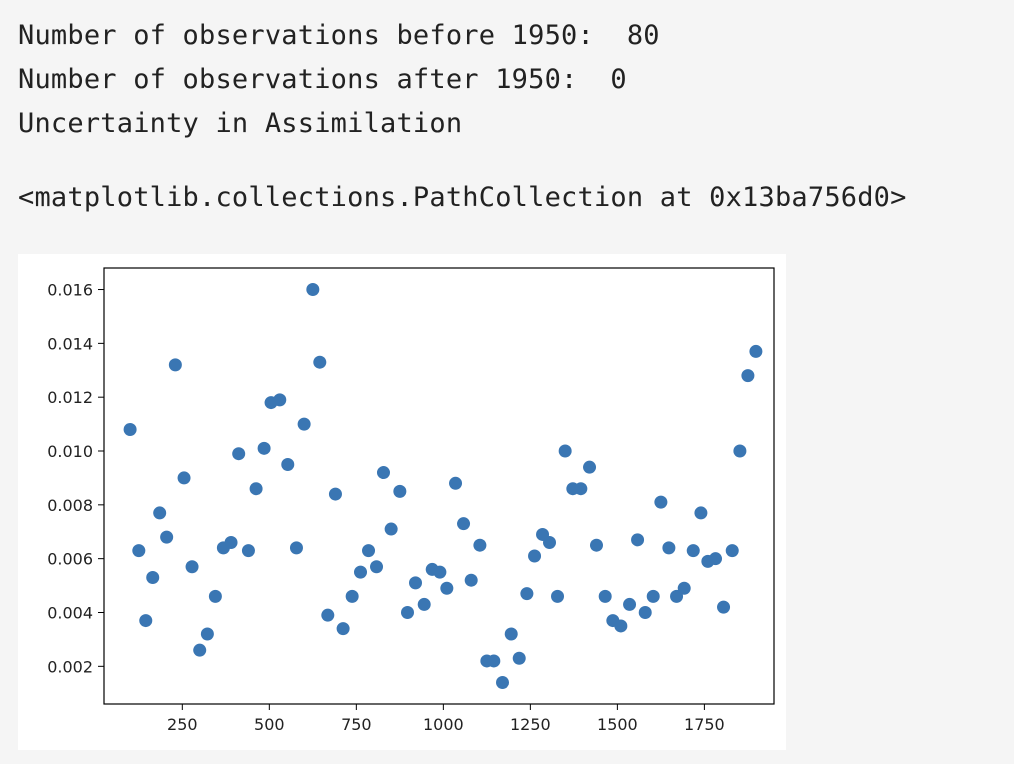 This screenshot has height=764, width=1014. I want to click on x-tick-label: 1000, so click(443, 724).